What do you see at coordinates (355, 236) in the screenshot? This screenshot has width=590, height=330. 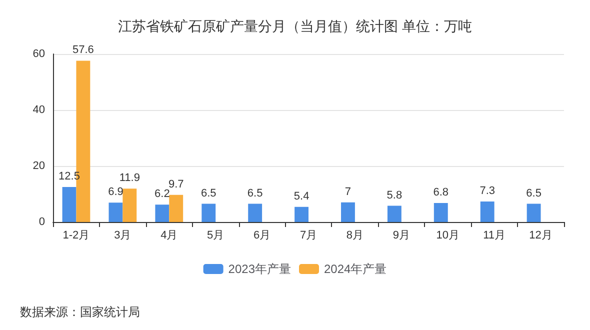 I see `x-tick-label: 8月` at bounding box center [355, 236].